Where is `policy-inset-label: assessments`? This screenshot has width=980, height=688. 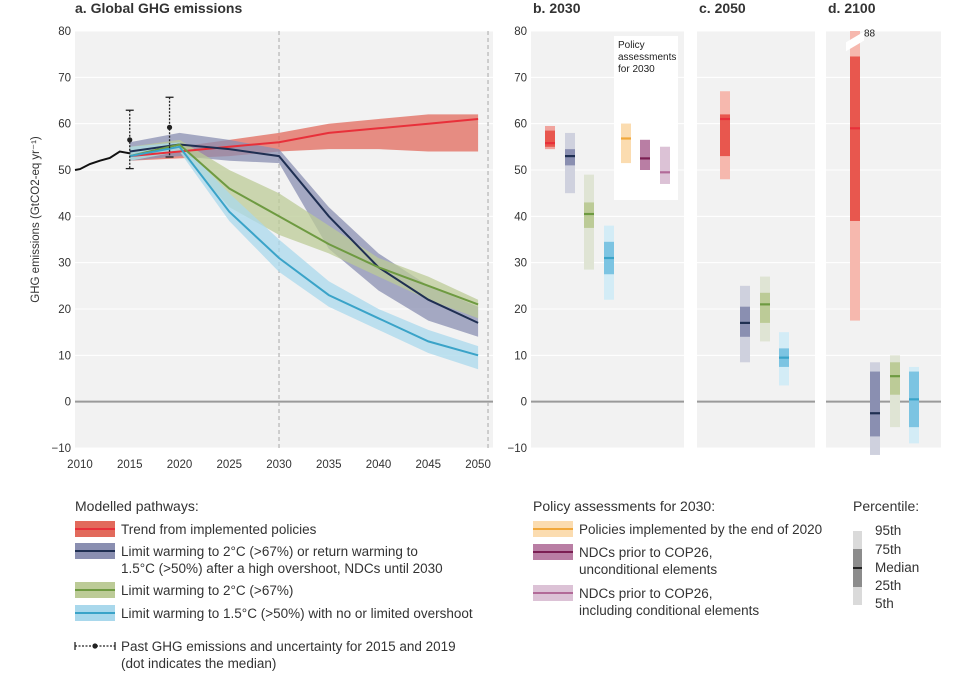 policy-inset-label: assessments is located at coordinates (647, 57).